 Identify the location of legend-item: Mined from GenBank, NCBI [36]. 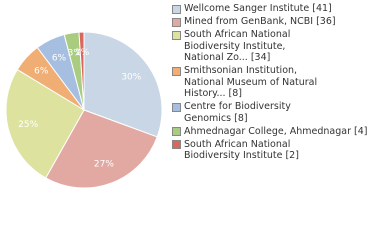
(275, 22).